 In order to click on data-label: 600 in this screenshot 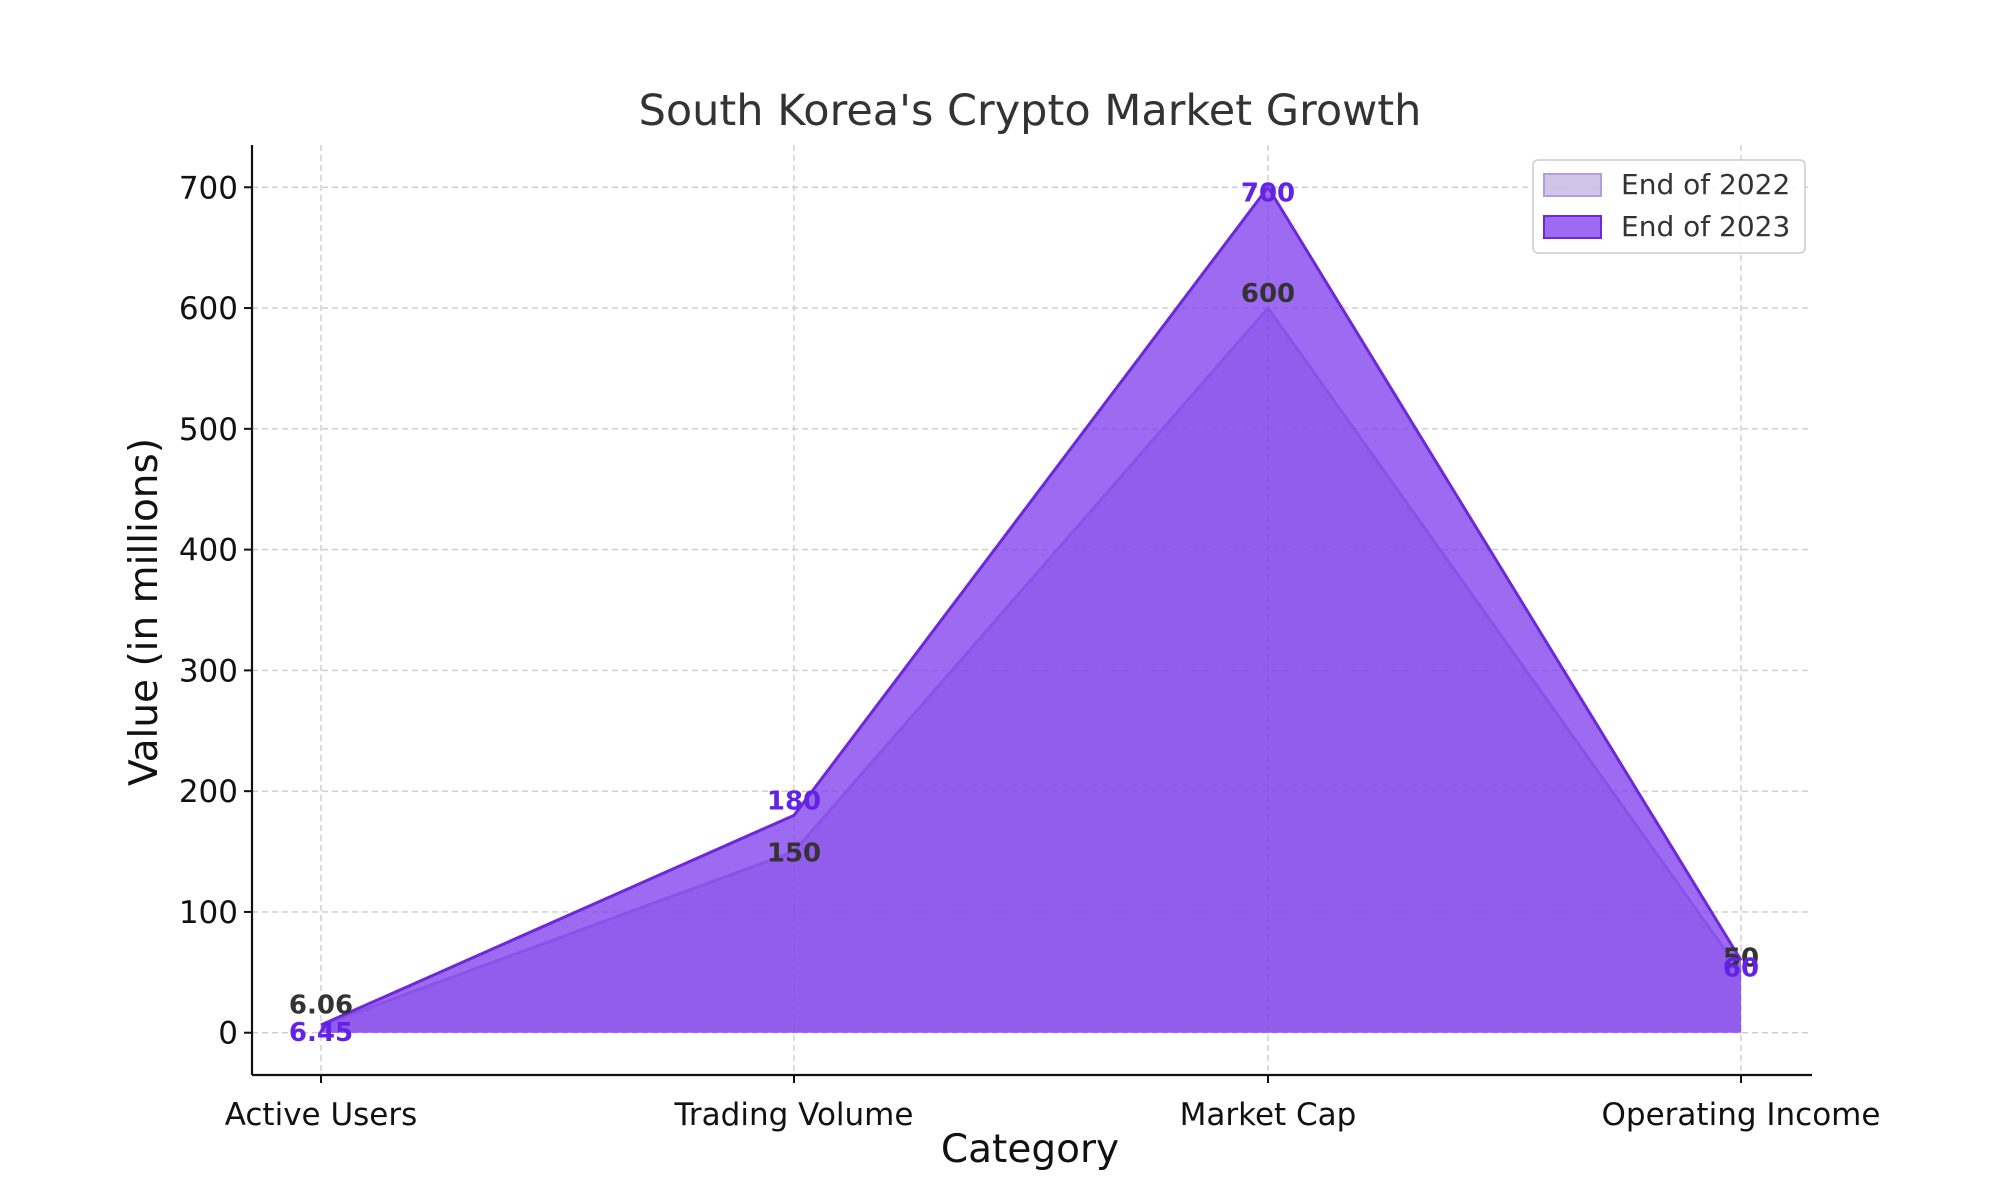, I will do `click(1268, 294)`.